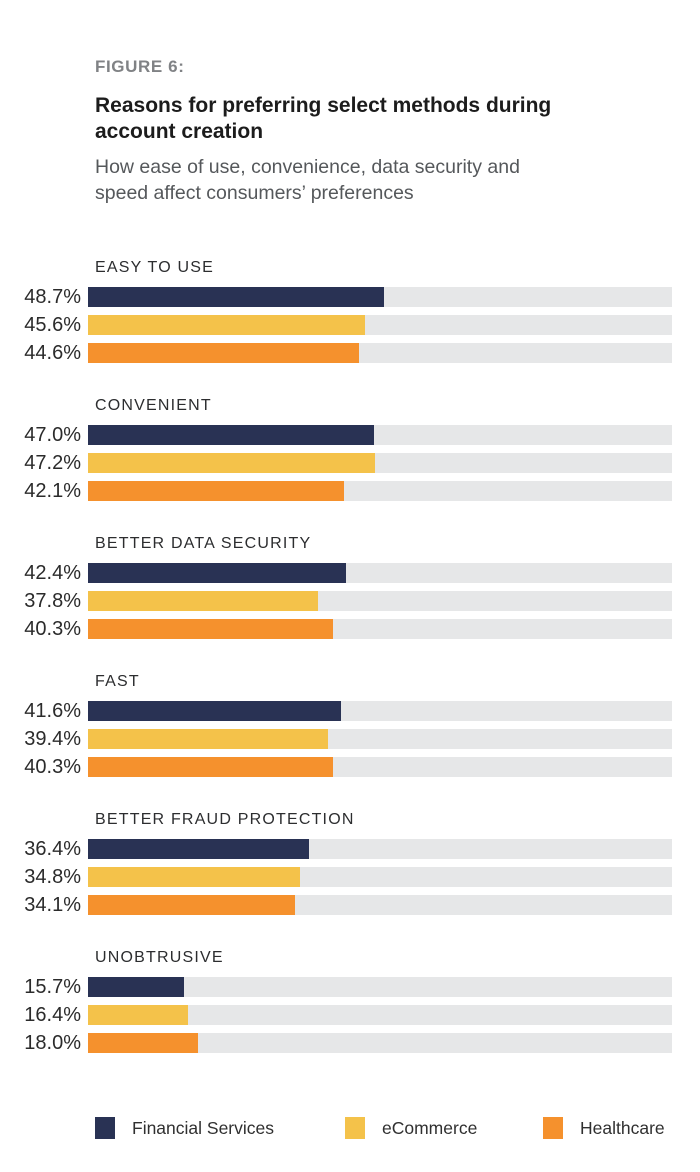  I want to click on bar-row: 45.6%, so click(336, 324).